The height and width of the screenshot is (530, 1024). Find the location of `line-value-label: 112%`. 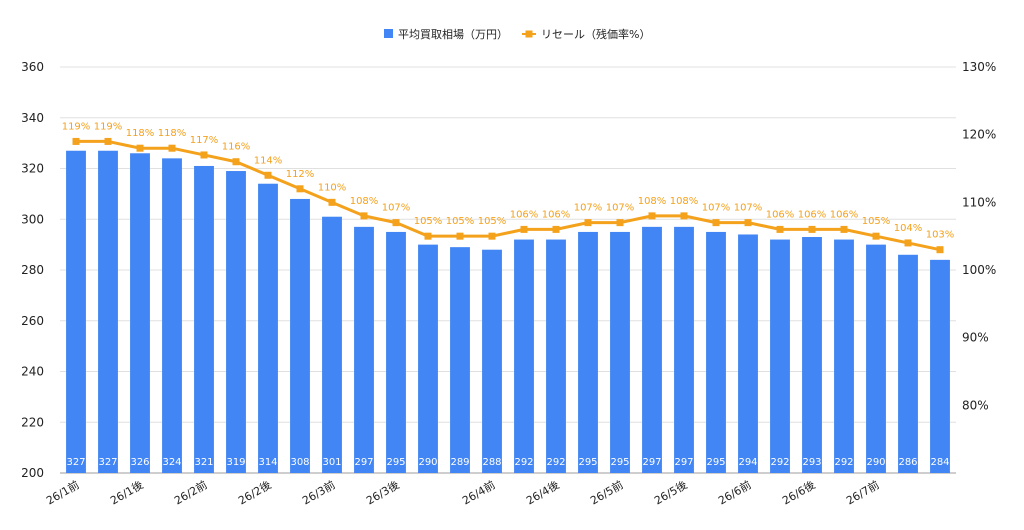

line-value-label: 112% is located at coordinates (300, 174).